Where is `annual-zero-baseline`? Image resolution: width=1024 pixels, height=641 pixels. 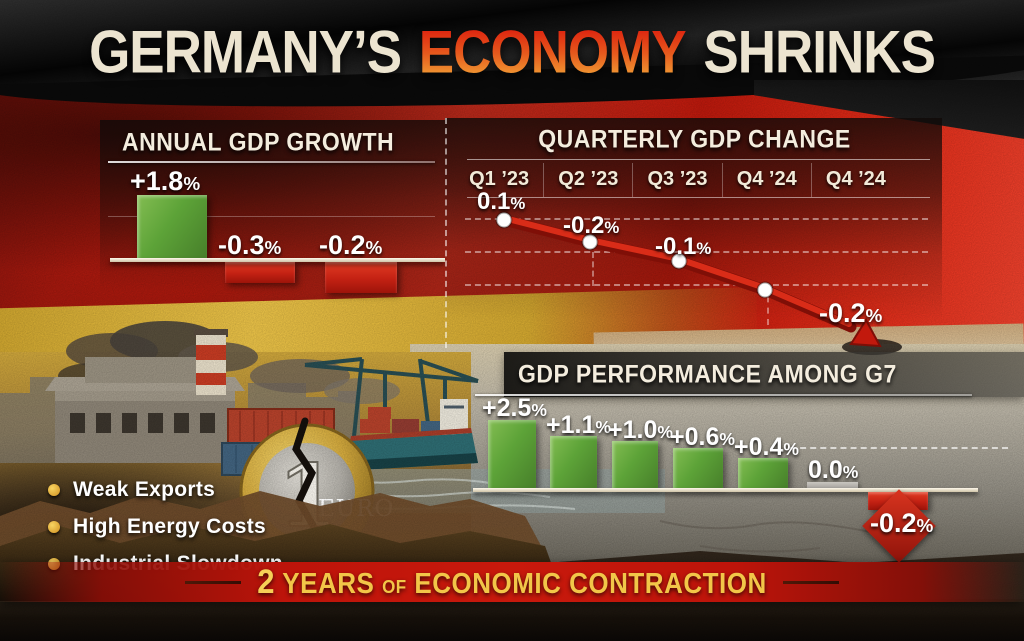 annual-zero-baseline is located at coordinates (277, 260).